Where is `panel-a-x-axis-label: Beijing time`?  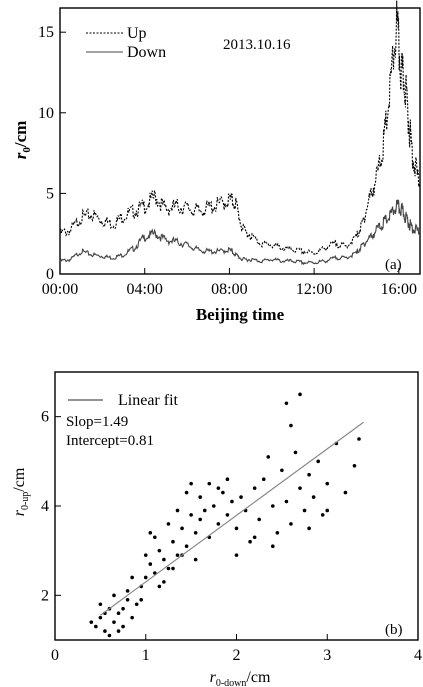
panel-a-x-axis-label: Beijing time is located at coordinates (240, 314).